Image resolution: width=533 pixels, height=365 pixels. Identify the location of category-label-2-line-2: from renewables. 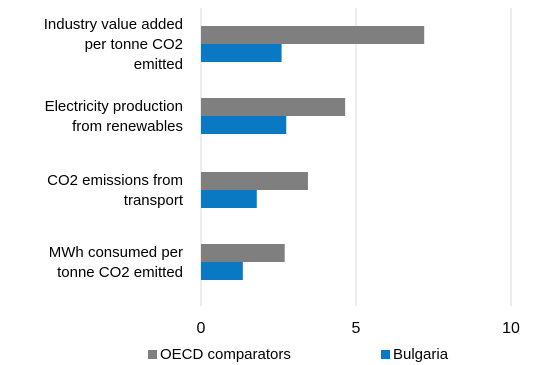
(127, 126).